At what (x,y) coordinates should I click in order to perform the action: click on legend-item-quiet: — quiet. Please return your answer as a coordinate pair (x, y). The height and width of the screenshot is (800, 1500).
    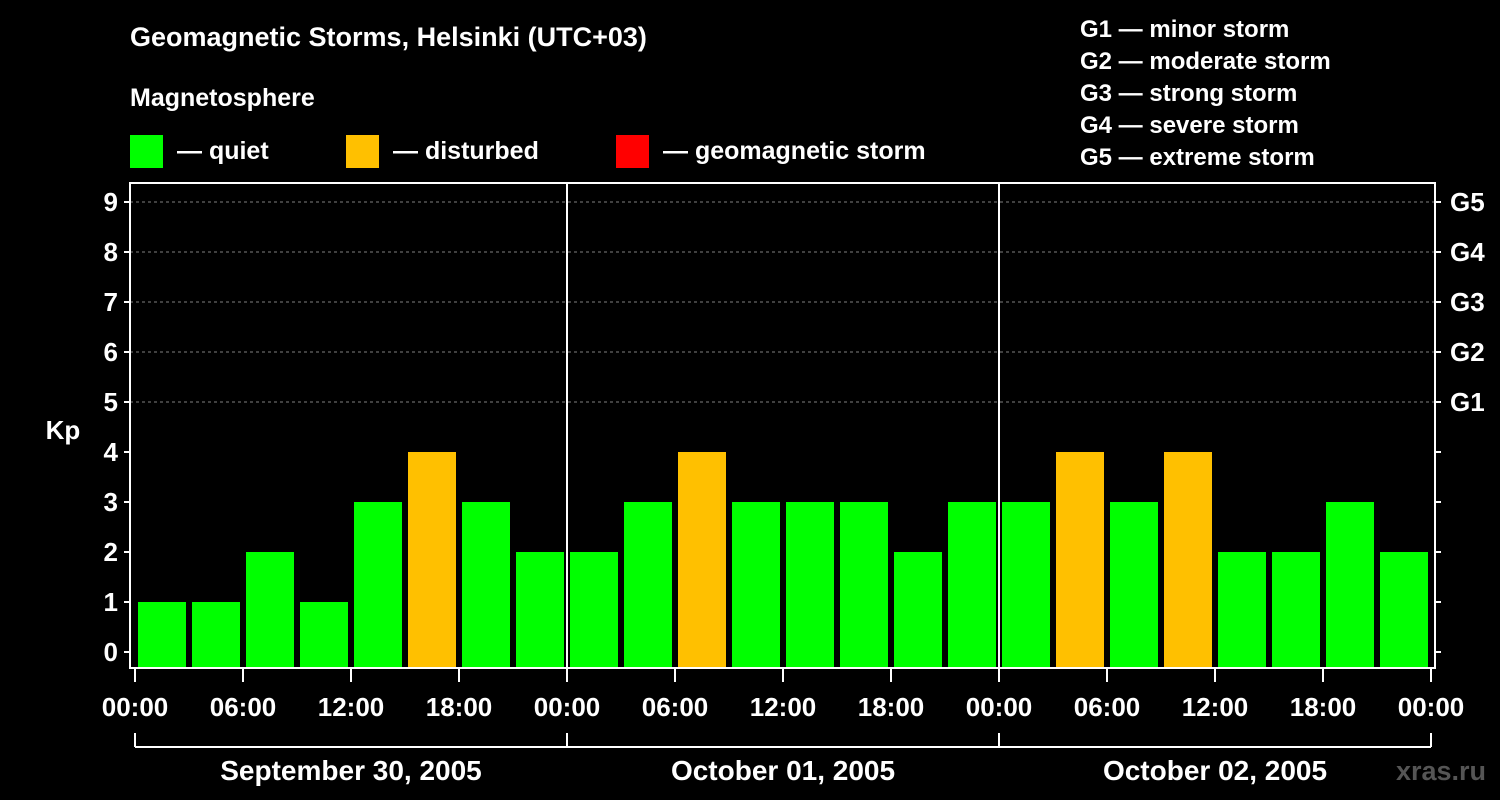
    Looking at the image, I should click on (199, 151).